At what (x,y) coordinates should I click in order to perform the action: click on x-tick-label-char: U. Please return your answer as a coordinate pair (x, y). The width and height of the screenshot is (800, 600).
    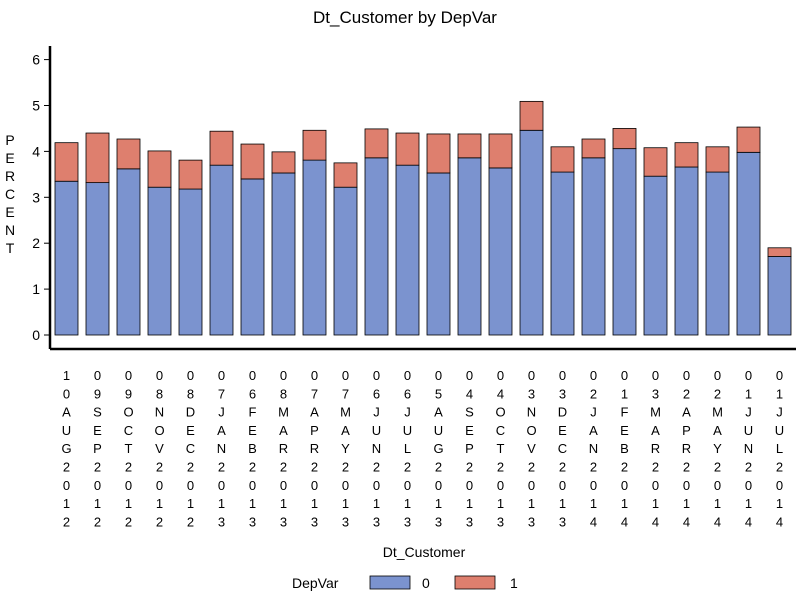
    Looking at the image, I should click on (66, 430).